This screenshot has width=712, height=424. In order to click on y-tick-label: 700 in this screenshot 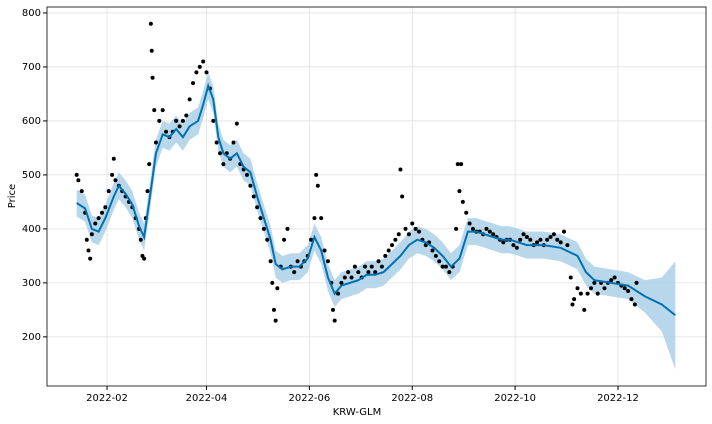, I will do `click(31, 67)`.